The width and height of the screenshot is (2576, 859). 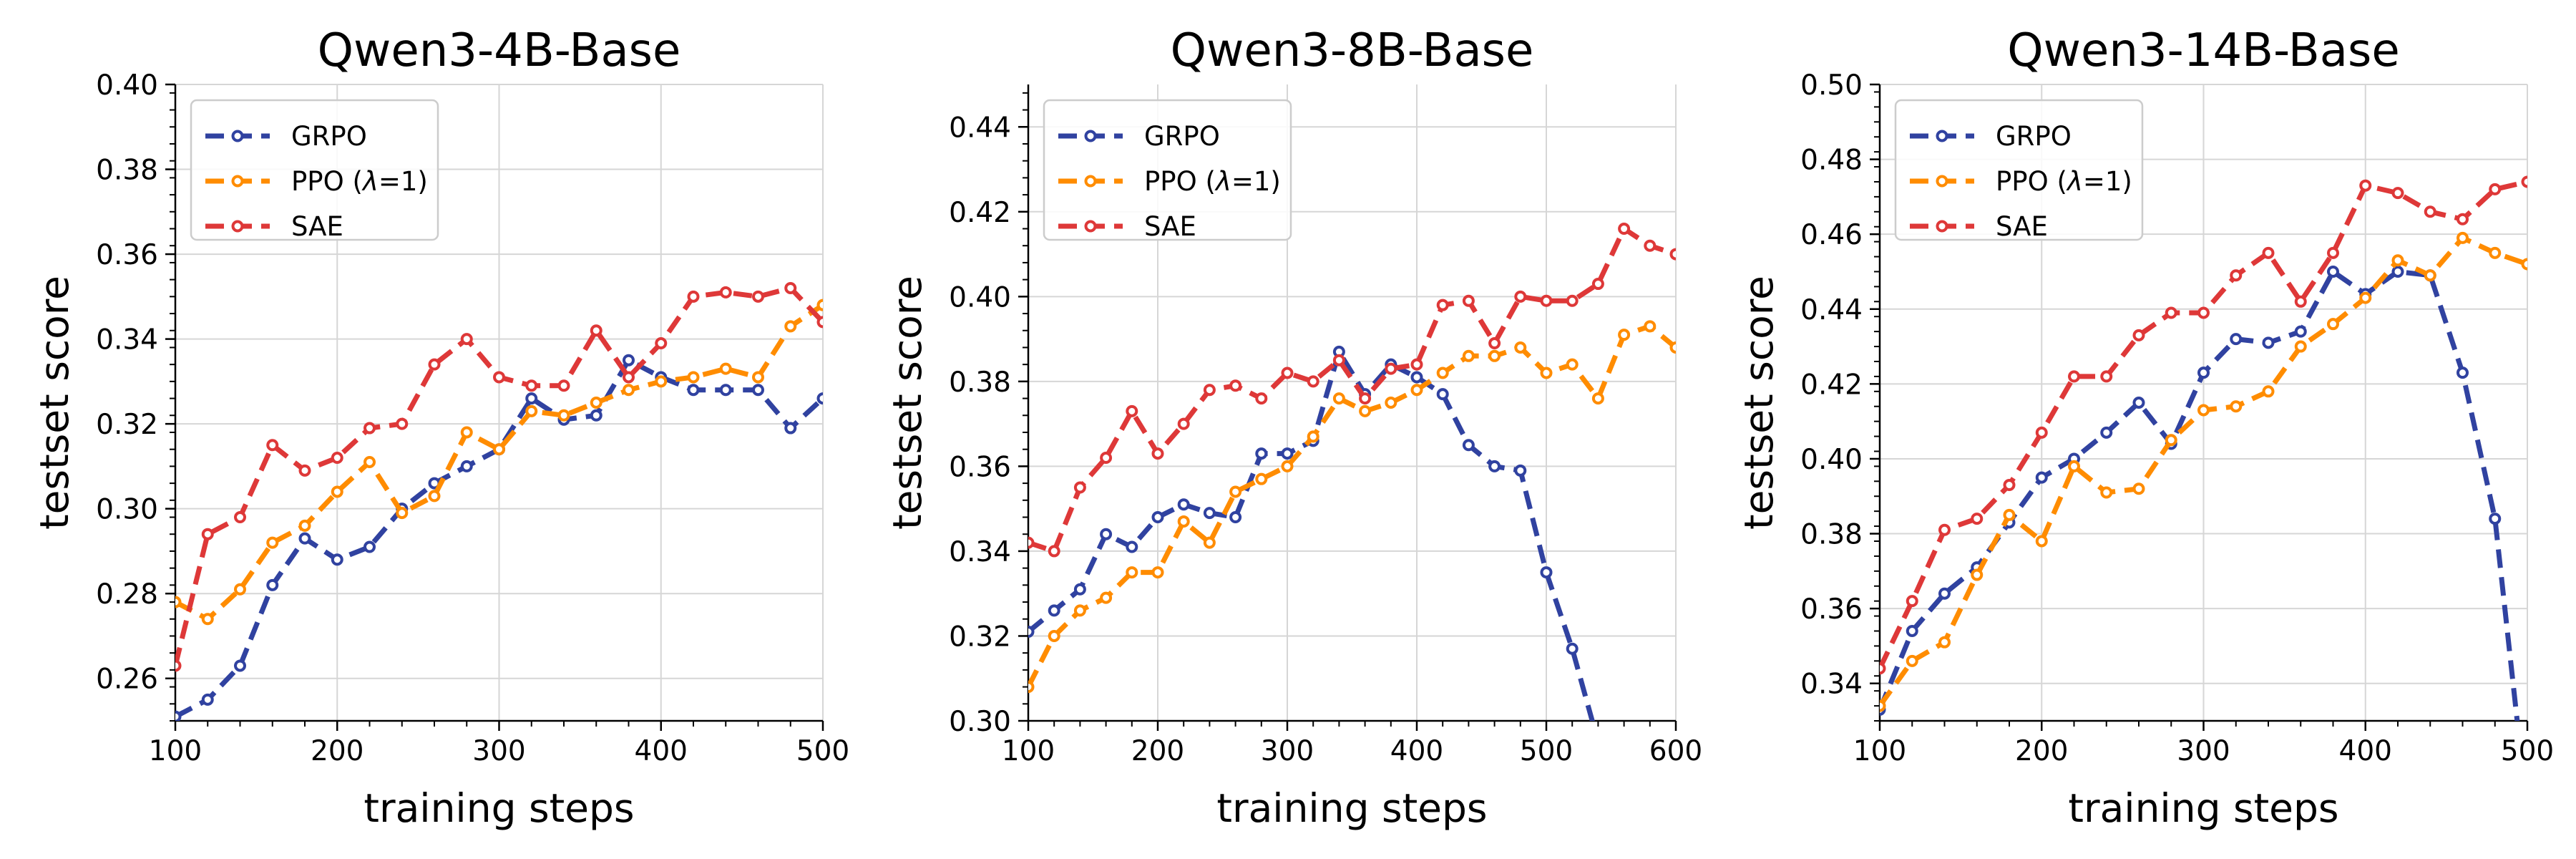 I want to click on y-tick-label: 0.44, so click(x=980, y=128).